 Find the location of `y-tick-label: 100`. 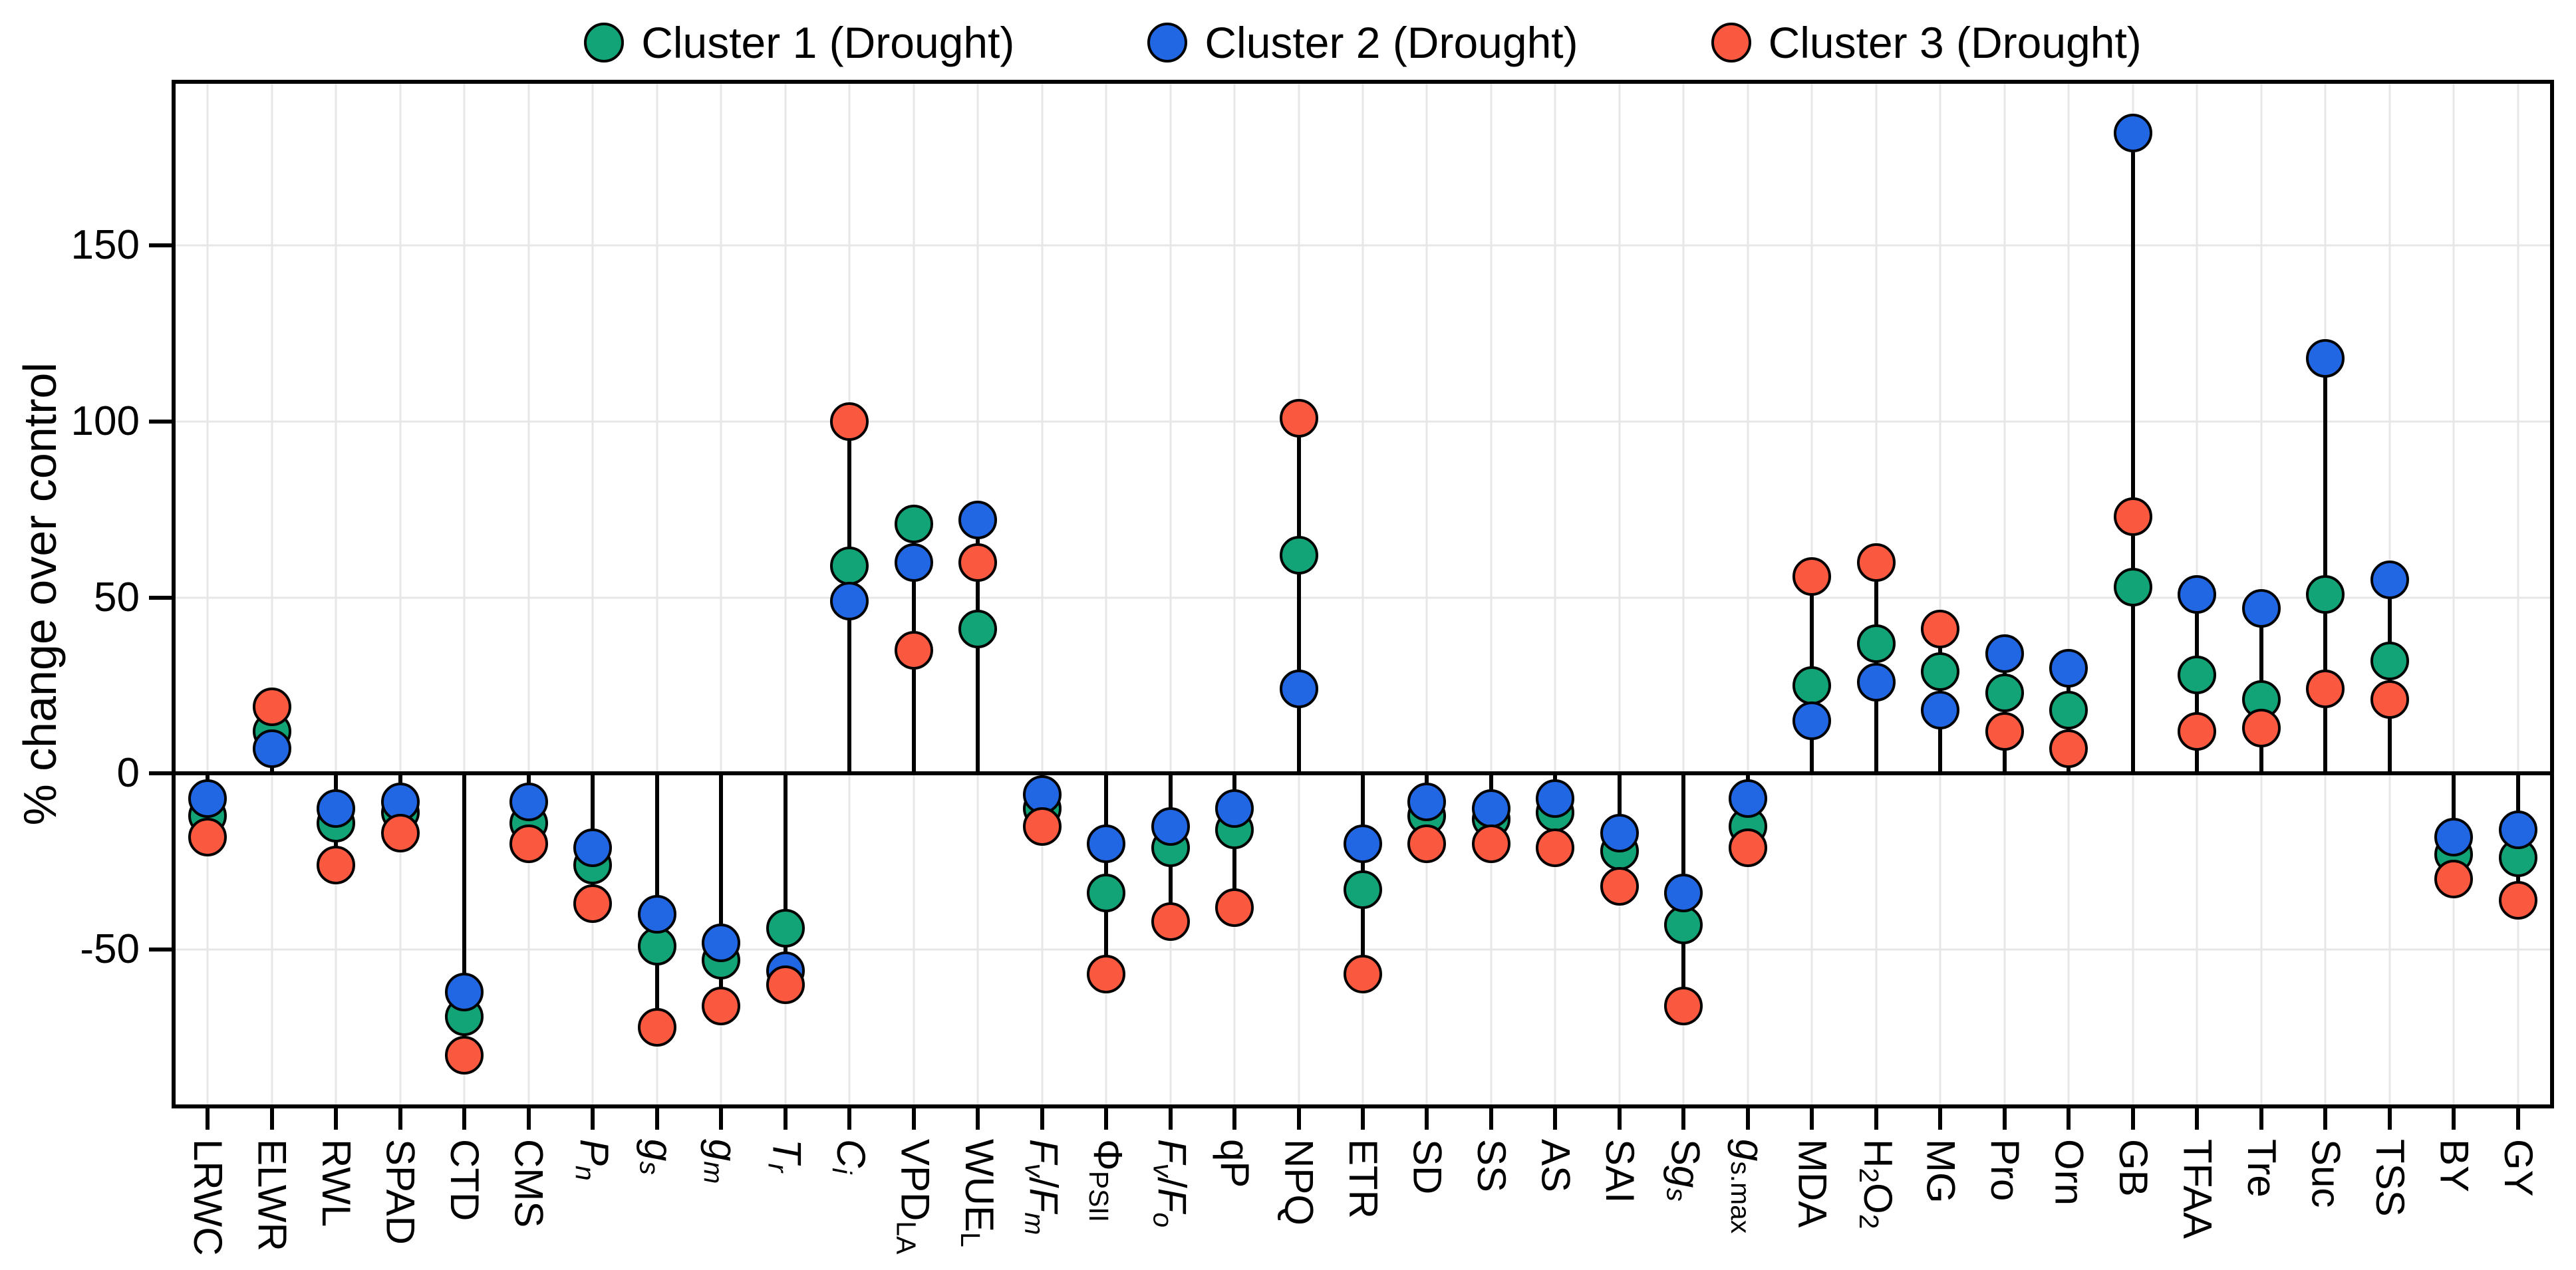

y-tick-label: 100 is located at coordinates (105, 421).